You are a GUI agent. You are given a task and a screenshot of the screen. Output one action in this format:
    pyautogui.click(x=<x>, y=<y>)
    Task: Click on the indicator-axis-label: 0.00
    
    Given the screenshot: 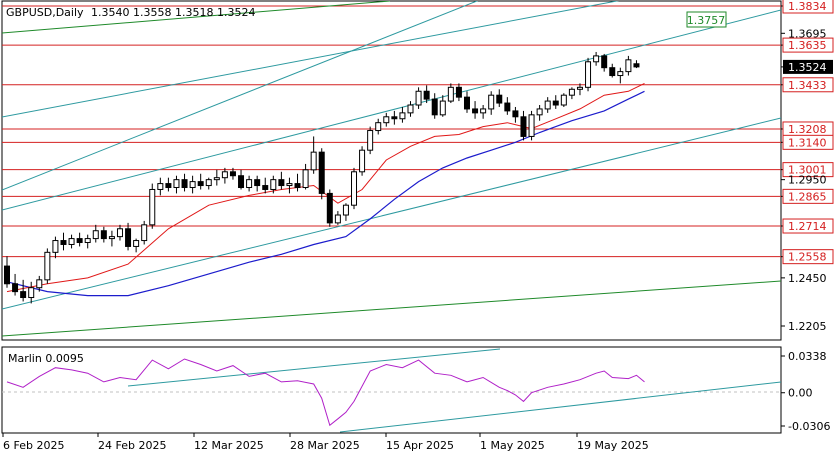 What is the action you would take?
    pyautogui.click(x=800, y=393)
    